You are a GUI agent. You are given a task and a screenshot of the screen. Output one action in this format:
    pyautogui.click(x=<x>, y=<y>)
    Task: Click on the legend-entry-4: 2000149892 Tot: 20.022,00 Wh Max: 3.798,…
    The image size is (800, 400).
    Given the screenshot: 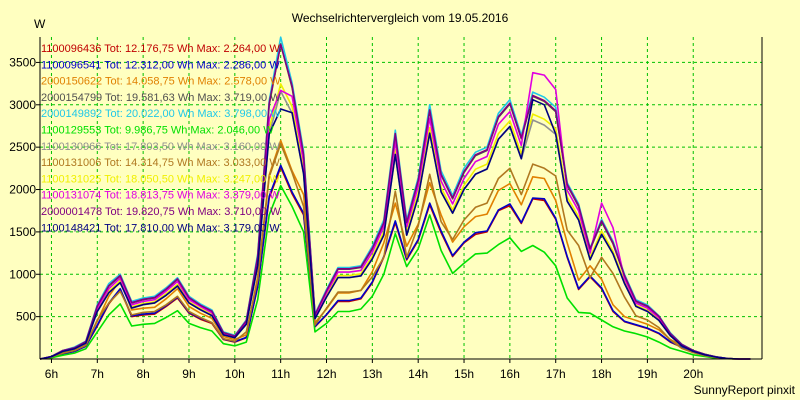 What is the action you would take?
    pyautogui.click(x=161, y=114)
    